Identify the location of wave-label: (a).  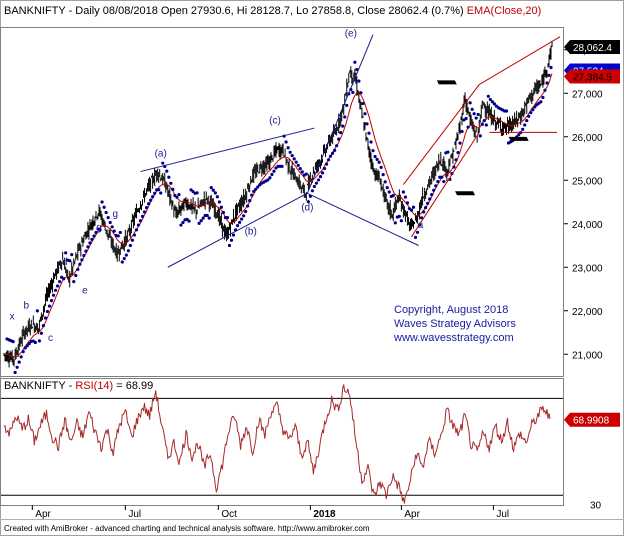
(161, 153).